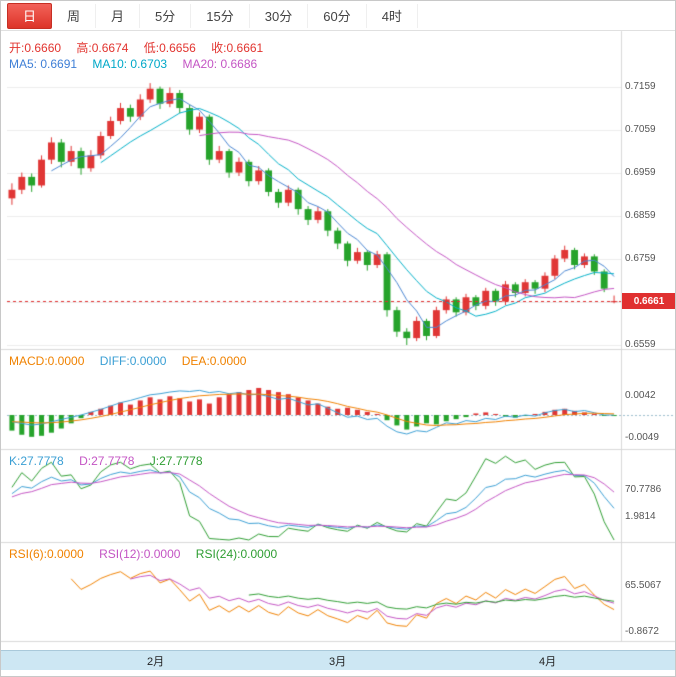 This screenshot has width=676, height=677. Describe the element at coordinates (643, 585) in the screenshot. I see `rsi-tick-0: 65.5067` at that location.